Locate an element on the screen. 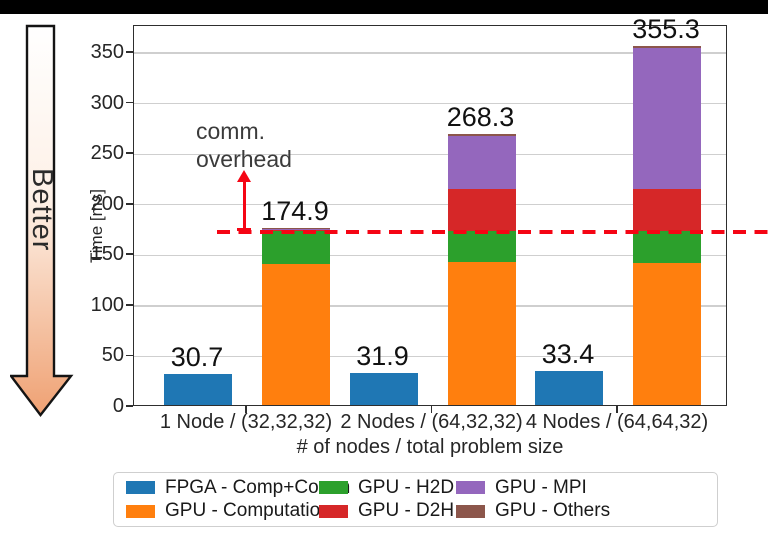  better-arrow-icon is located at coordinates (42, 220).